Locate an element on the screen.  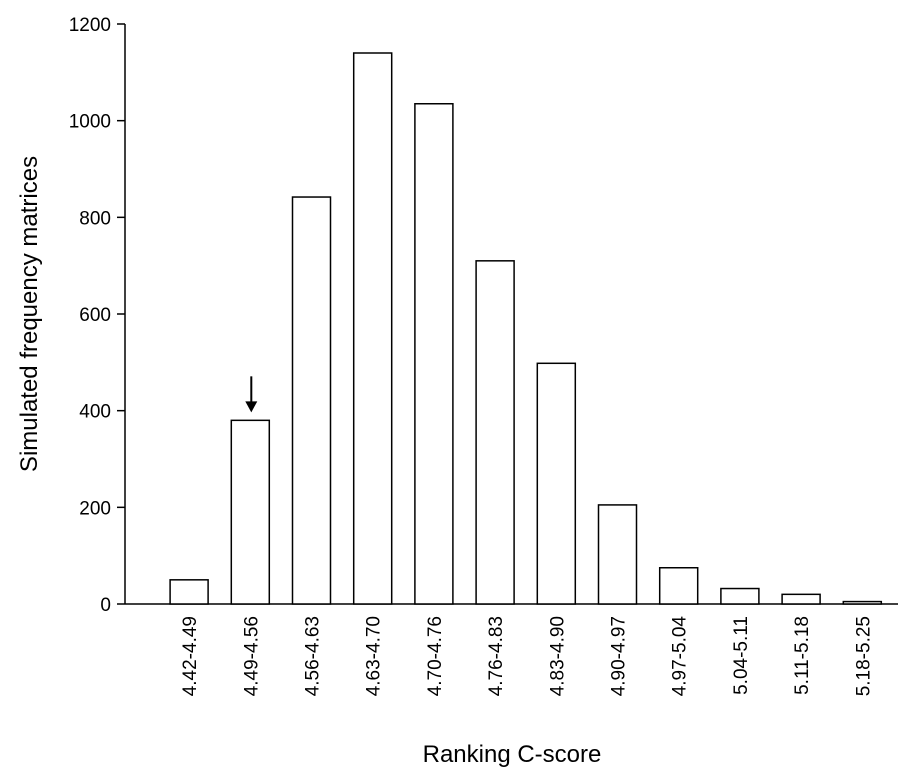
y-axis: 0 200 400 600 800 1000 1200 is located at coordinates (97, 315).